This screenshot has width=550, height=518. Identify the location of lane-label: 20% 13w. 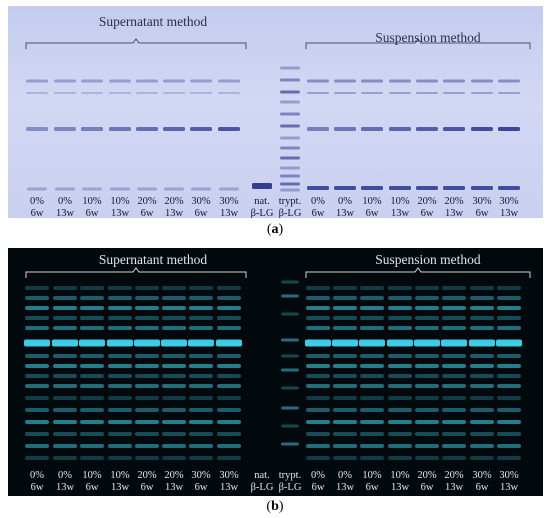
(174, 207).